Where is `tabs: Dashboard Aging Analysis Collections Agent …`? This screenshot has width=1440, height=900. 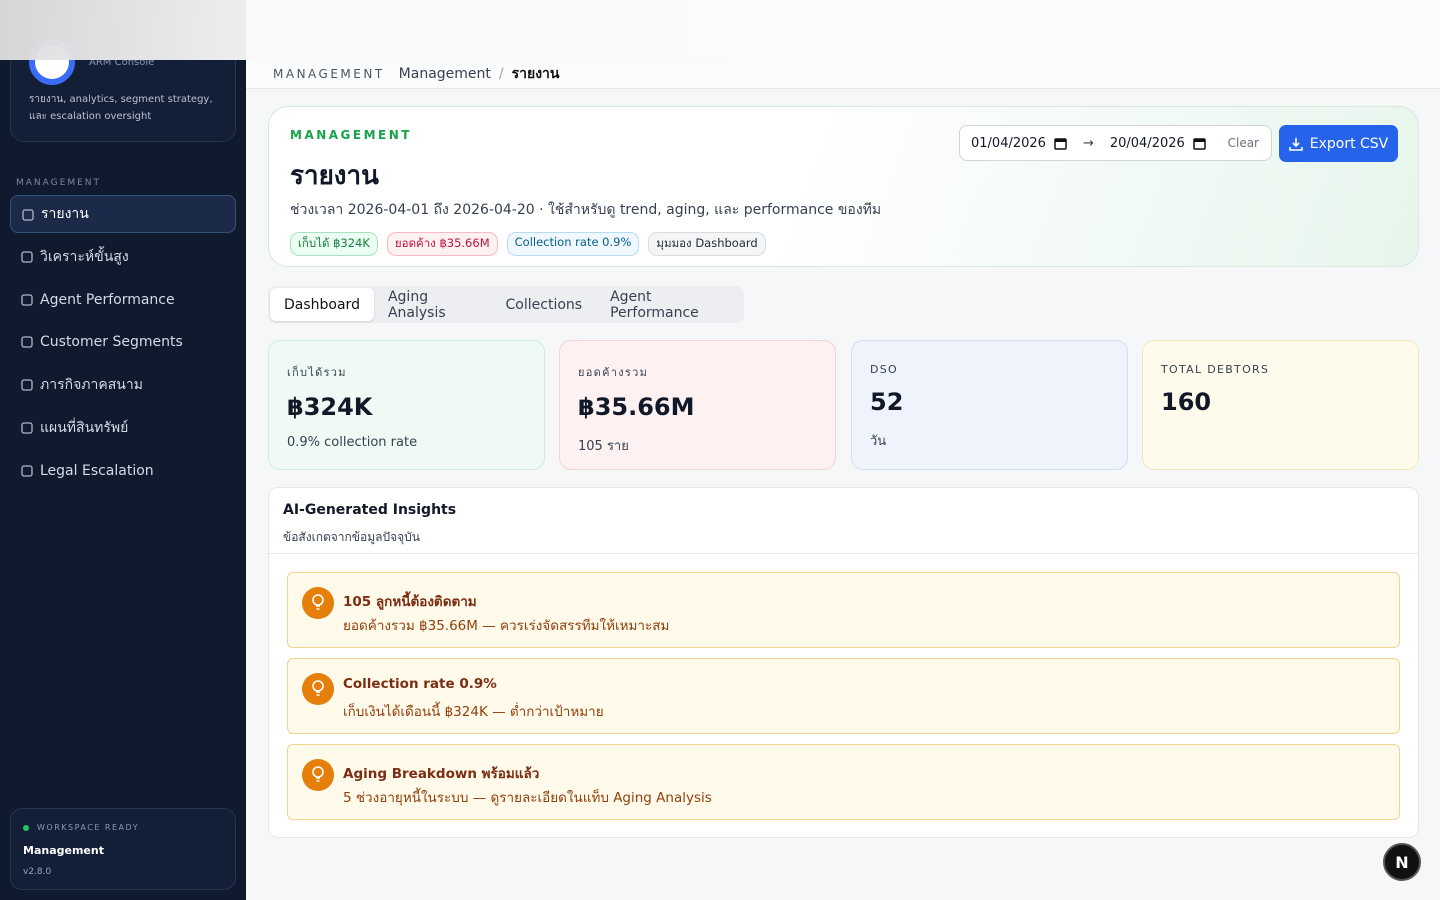 tabs: Dashboard Aging Analysis Collections Agent … is located at coordinates (506, 304).